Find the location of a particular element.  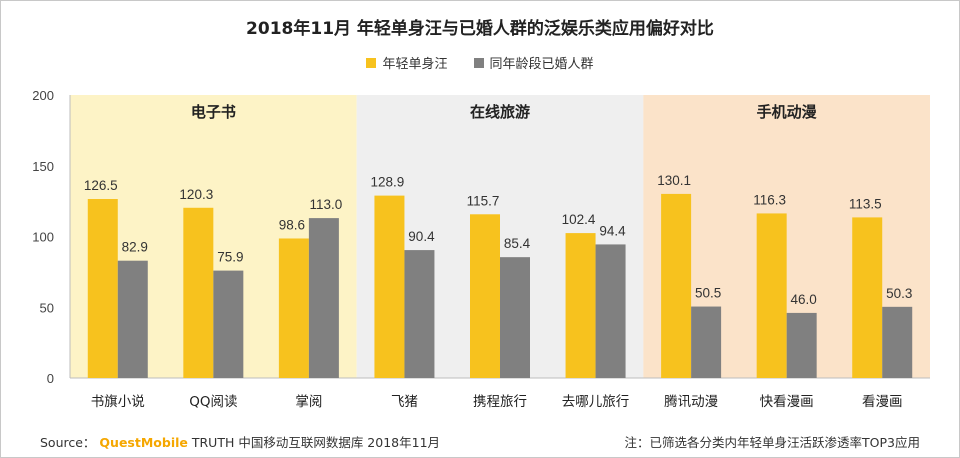

x-tick-label-7: 快看漫画 is located at coordinates (787, 402).